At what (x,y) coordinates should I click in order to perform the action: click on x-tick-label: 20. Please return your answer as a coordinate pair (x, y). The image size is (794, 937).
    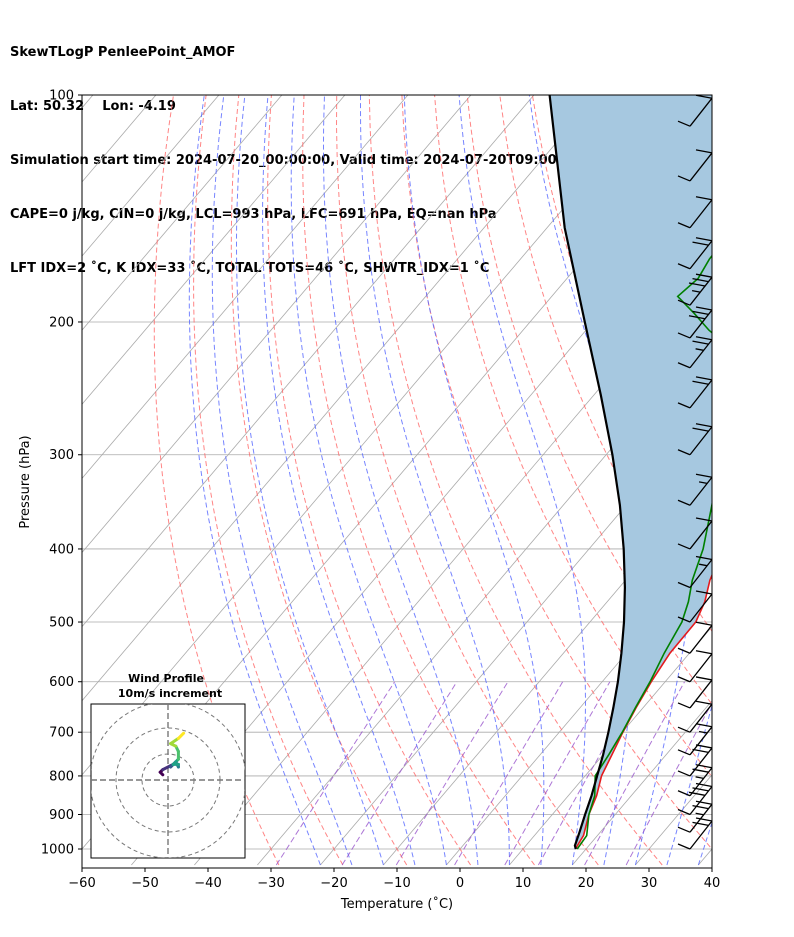
    Looking at the image, I should click on (586, 883).